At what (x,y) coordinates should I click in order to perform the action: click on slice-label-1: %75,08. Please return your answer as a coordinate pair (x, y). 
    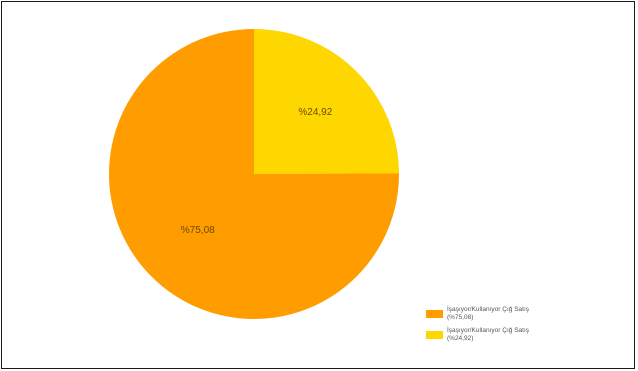
    Looking at the image, I should click on (198, 230).